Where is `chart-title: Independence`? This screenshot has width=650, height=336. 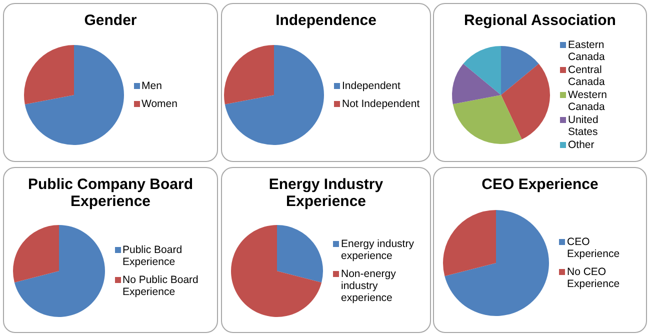
chart-title: Independence is located at coordinates (326, 20).